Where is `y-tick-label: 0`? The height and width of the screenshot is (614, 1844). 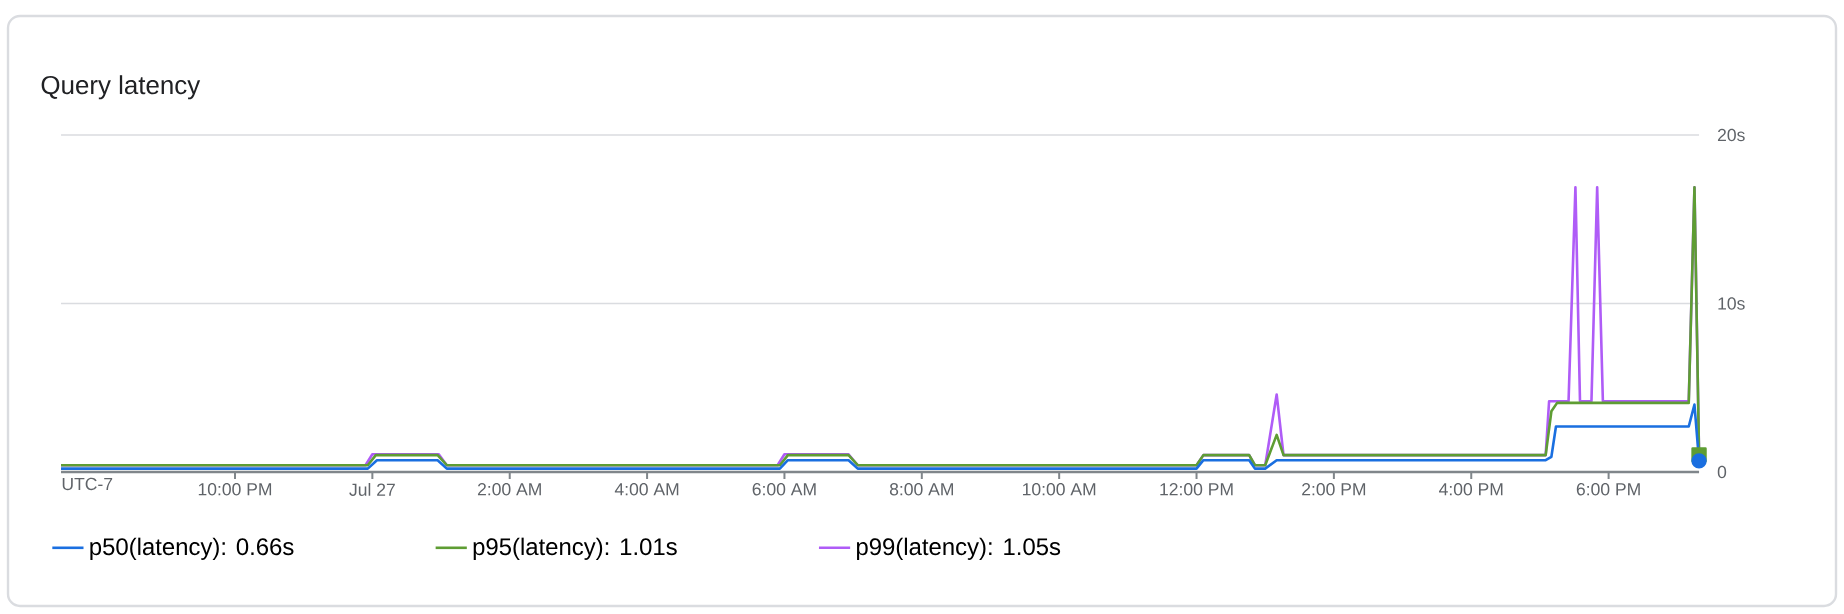 y-tick-label: 0 is located at coordinates (1722, 472).